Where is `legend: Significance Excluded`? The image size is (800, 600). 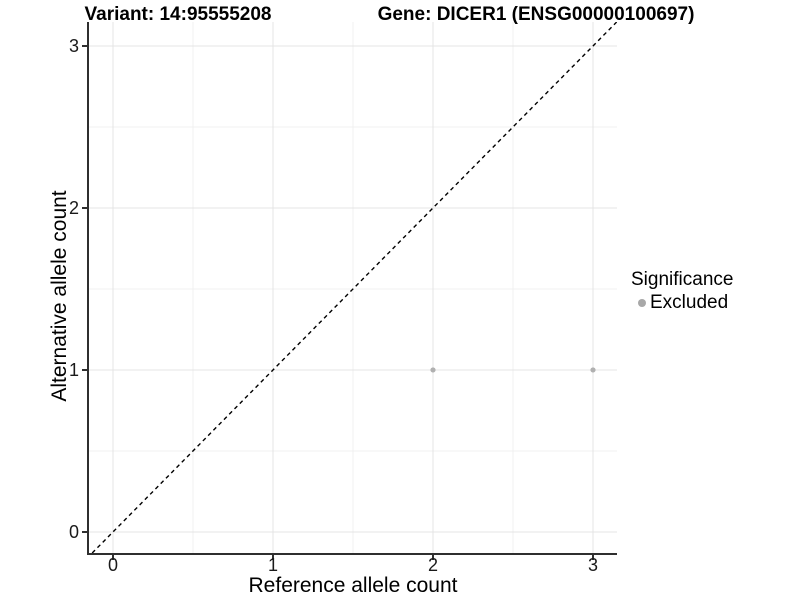
legend: Significance Excluded is located at coordinates (682, 291).